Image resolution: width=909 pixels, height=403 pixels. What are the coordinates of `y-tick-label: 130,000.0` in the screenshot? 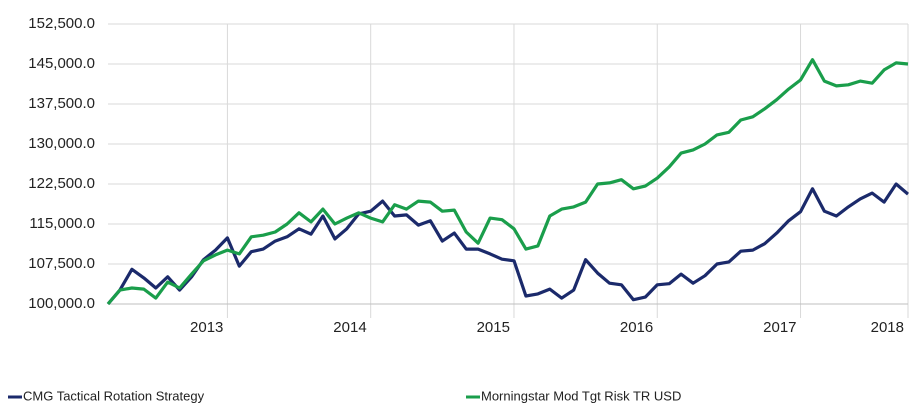 It's located at (61, 143).